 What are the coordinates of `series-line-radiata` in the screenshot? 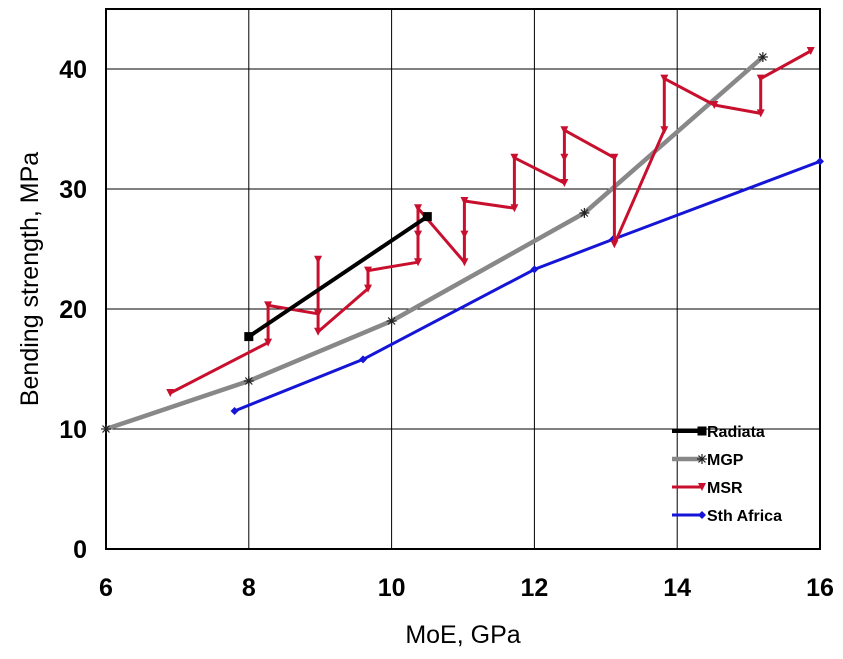 It's located at (338, 276).